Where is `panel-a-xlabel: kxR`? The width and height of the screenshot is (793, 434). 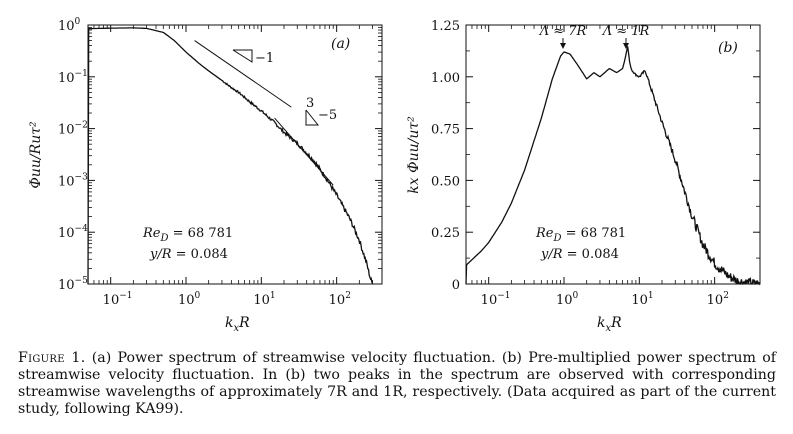
panel-a-xlabel: kxR is located at coordinates (237, 324).